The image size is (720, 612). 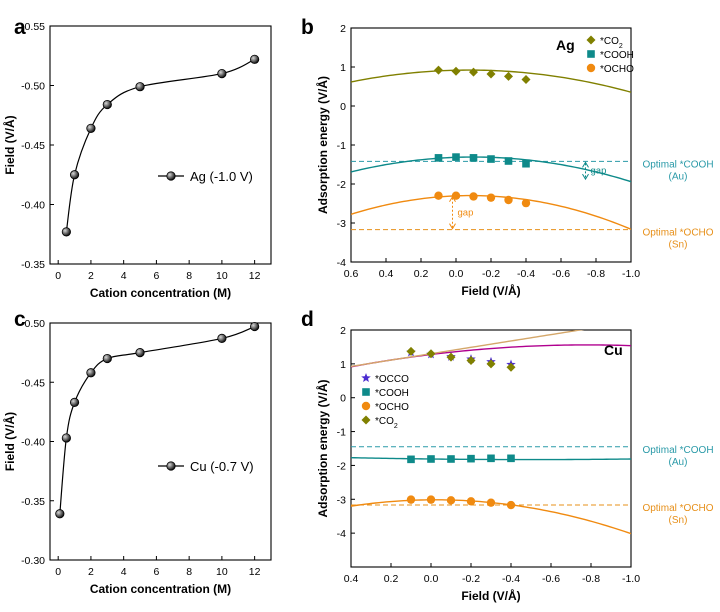 I want to click on x-tick-label-a: 6, so click(x=156, y=276).